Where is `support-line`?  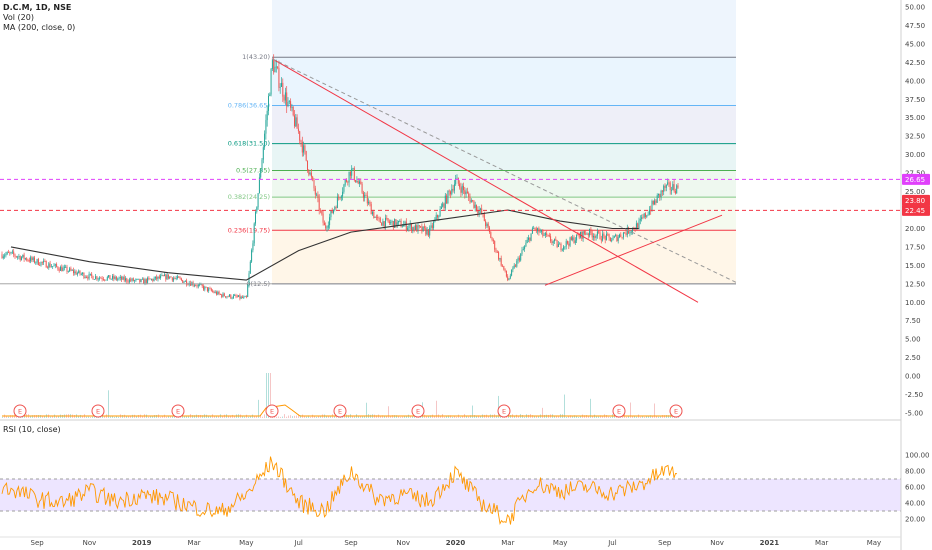 support-line is located at coordinates (633, 250).